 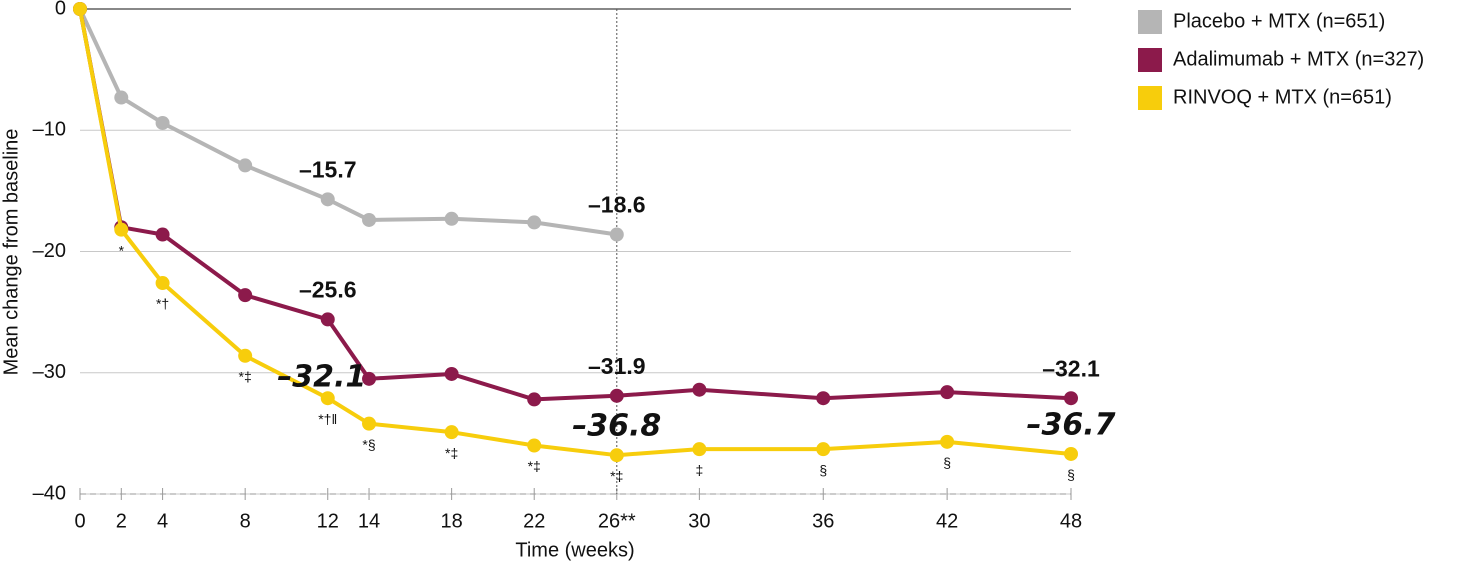 I want to click on data-label: –36.7, so click(x=1070, y=424).